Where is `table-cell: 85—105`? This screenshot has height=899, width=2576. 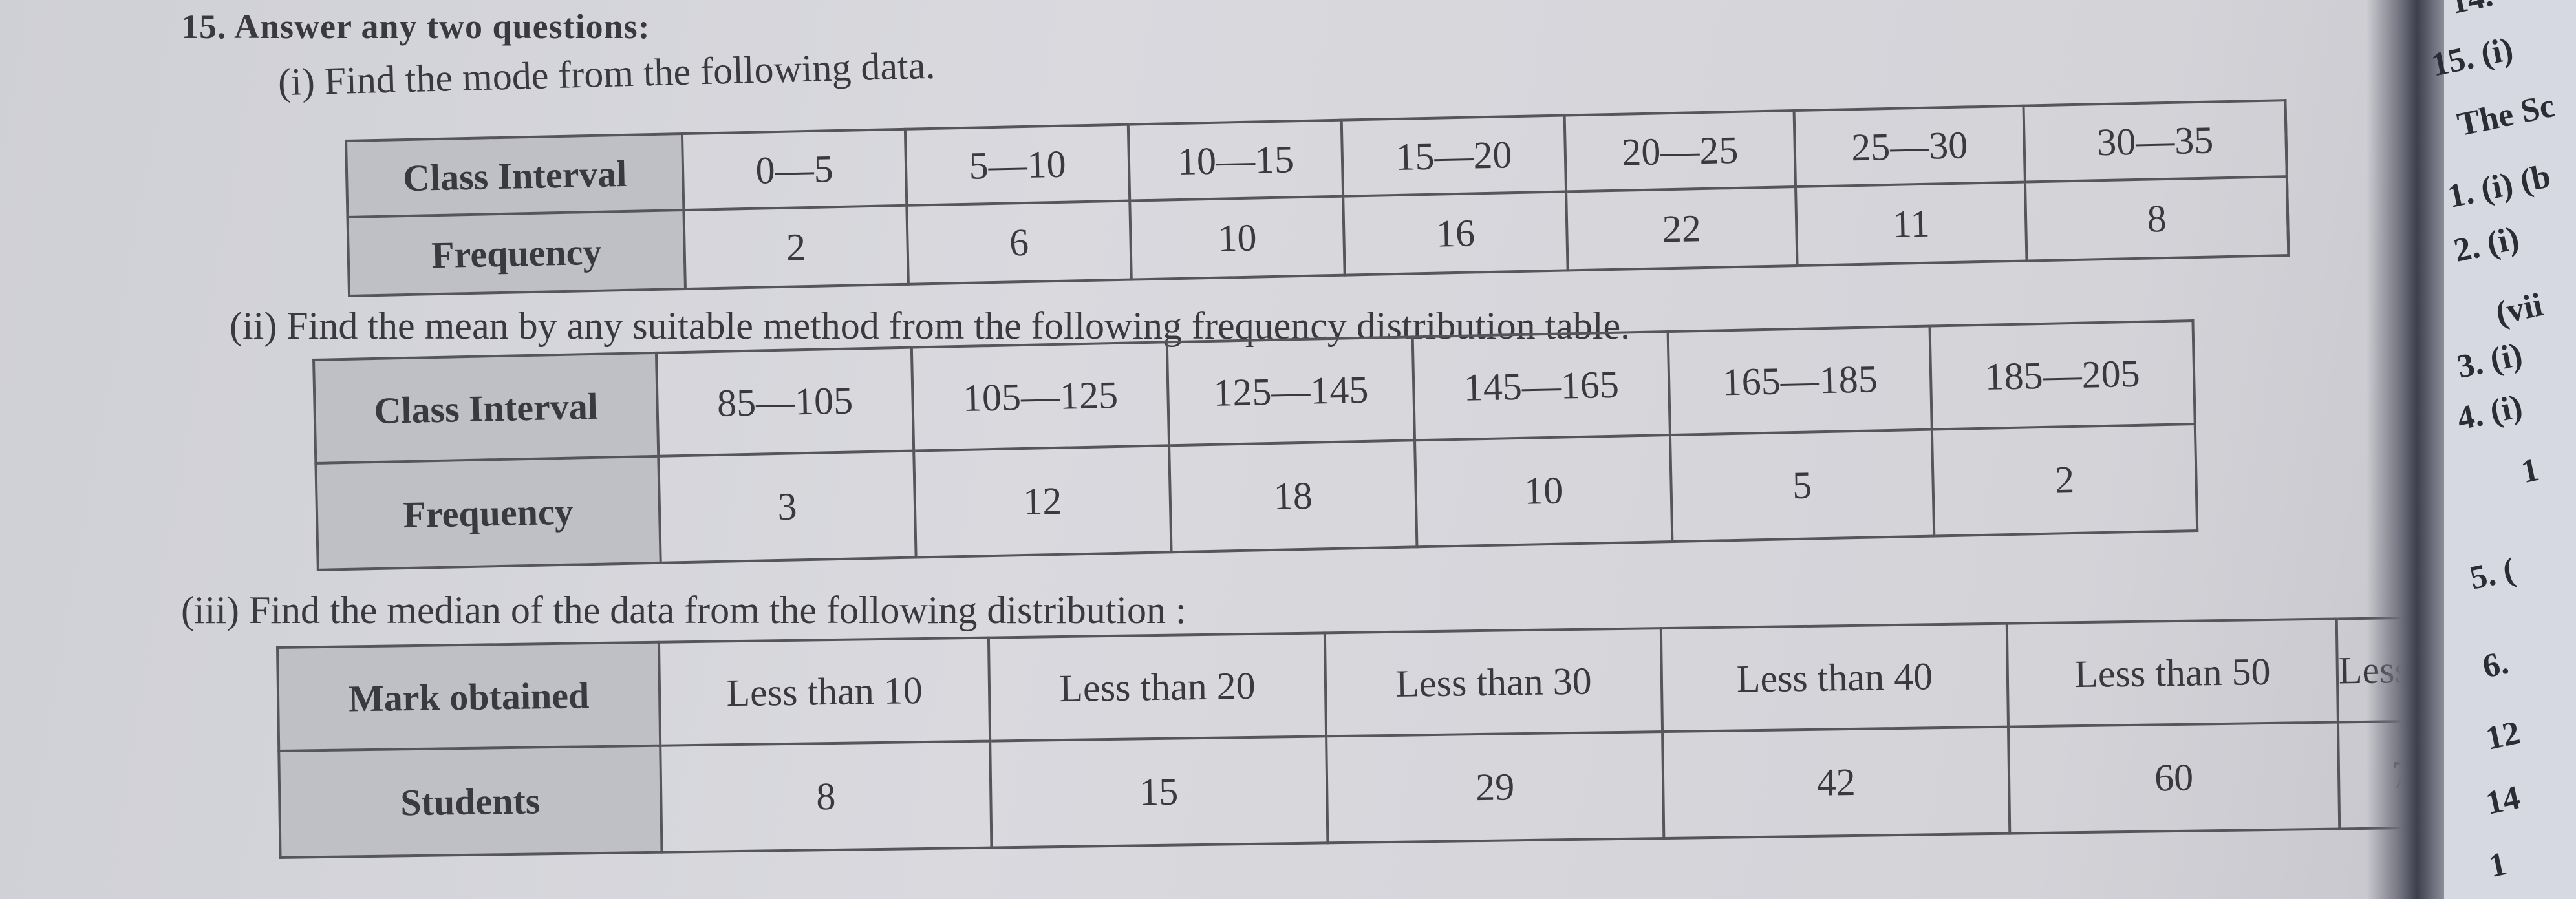 table-cell: 85—105 is located at coordinates (785, 401).